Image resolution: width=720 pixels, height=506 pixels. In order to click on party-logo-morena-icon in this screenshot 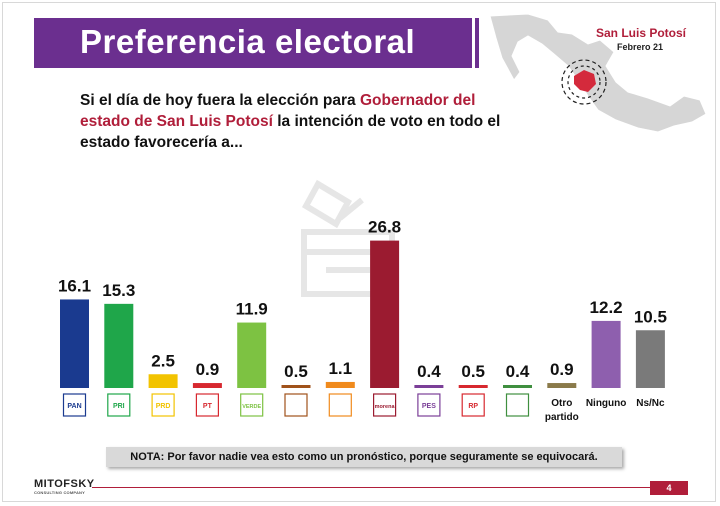, I will do `click(385, 405)`.